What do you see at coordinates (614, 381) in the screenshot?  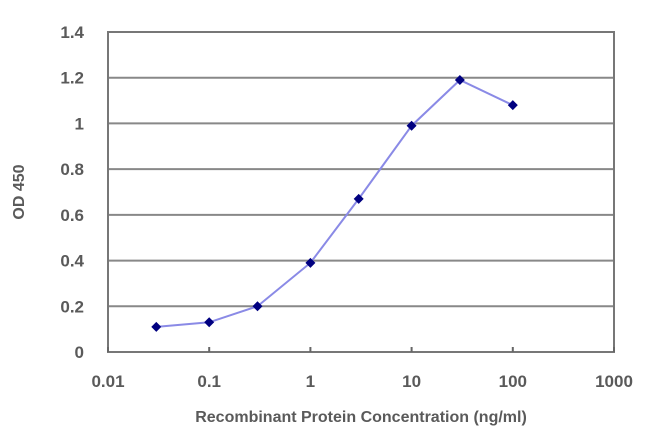 I see `x-tick-label: 1000` at bounding box center [614, 381].